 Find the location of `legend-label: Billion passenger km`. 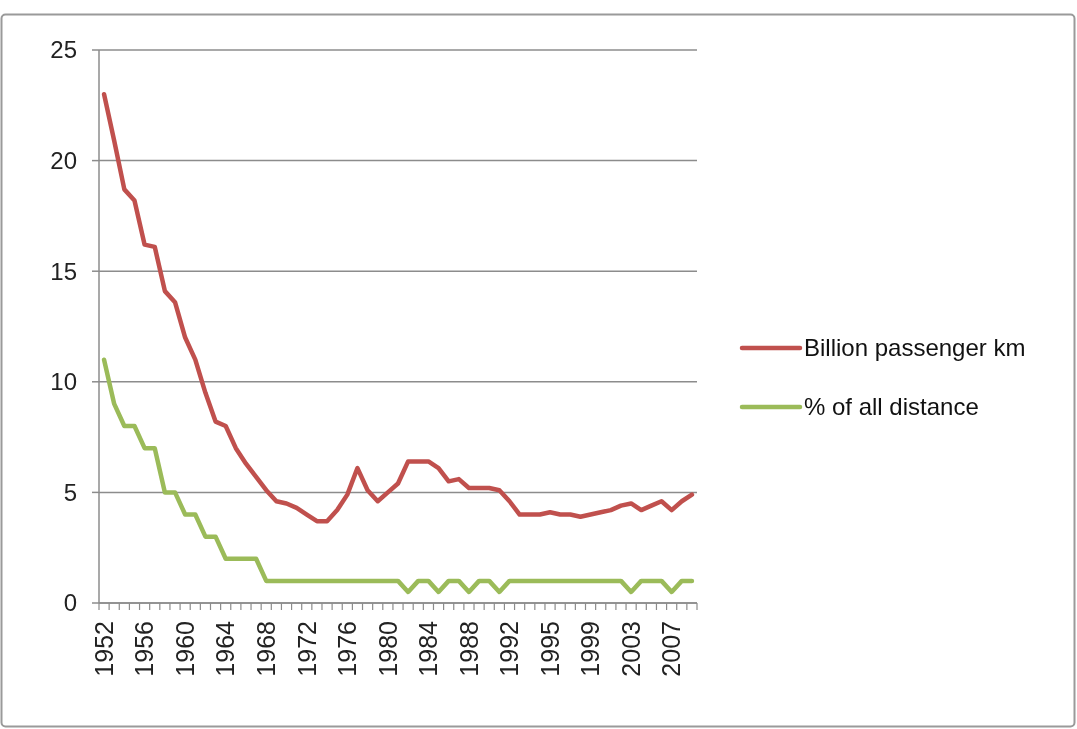

legend-label: Billion passenger km is located at coordinates (915, 348).